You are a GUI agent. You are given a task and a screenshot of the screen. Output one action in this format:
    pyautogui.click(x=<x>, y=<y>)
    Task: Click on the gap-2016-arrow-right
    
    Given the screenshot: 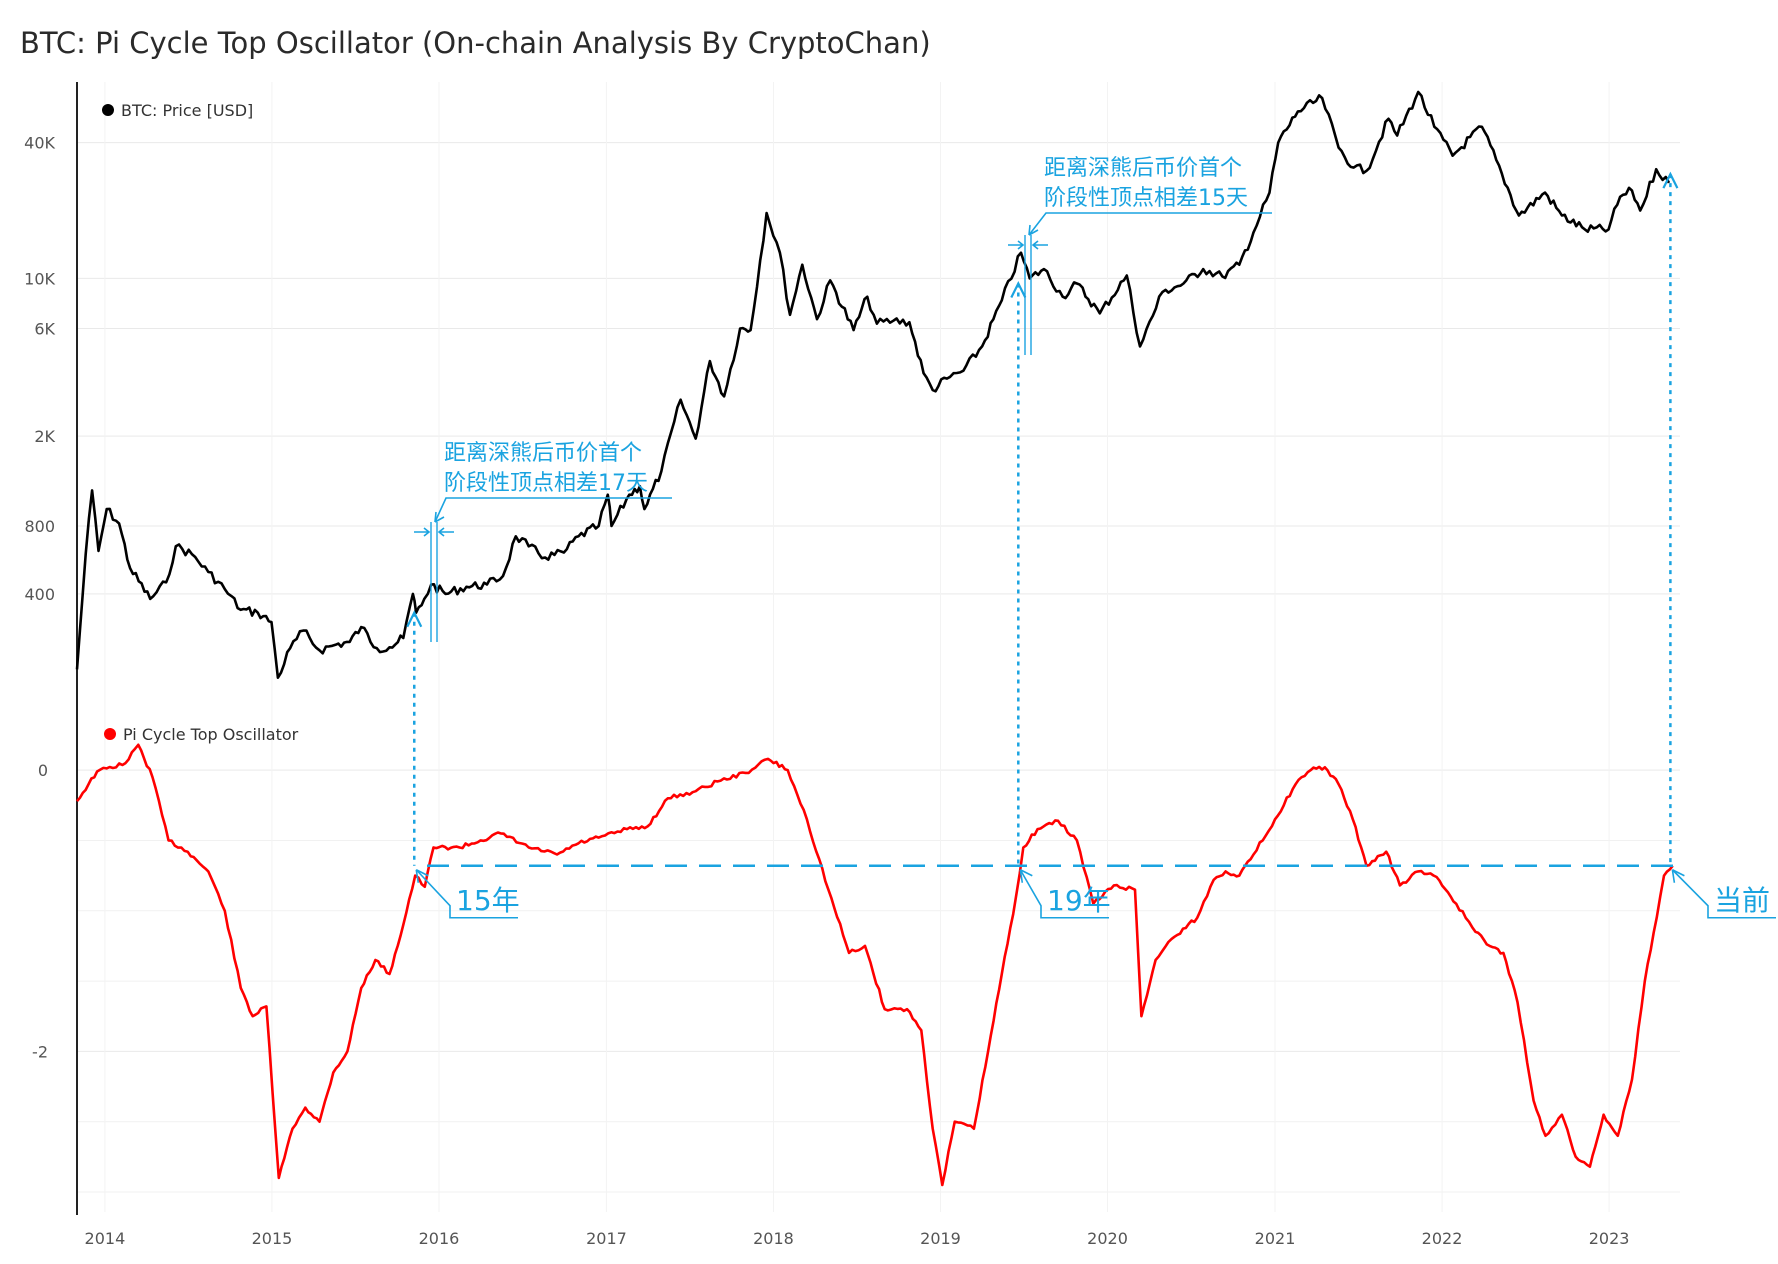 What is the action you would take?
    pyautogui.click(x=445, y=532)
    